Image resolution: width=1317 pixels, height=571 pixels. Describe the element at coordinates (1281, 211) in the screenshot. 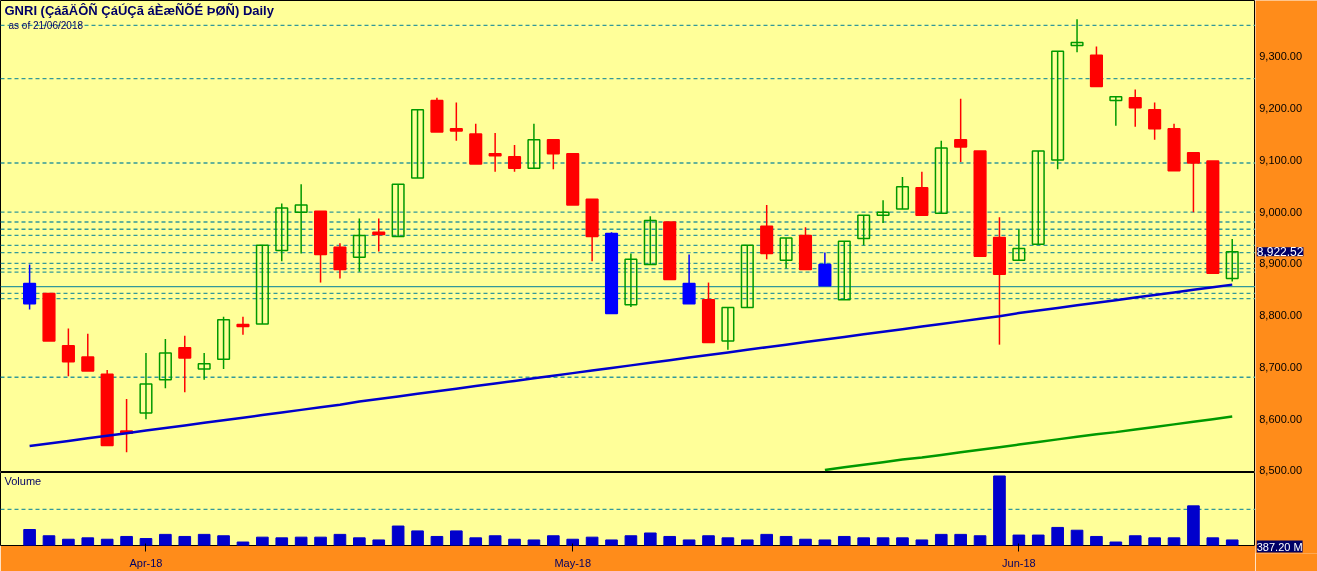

I see `y-tick-label: 9,000.00` at that location.